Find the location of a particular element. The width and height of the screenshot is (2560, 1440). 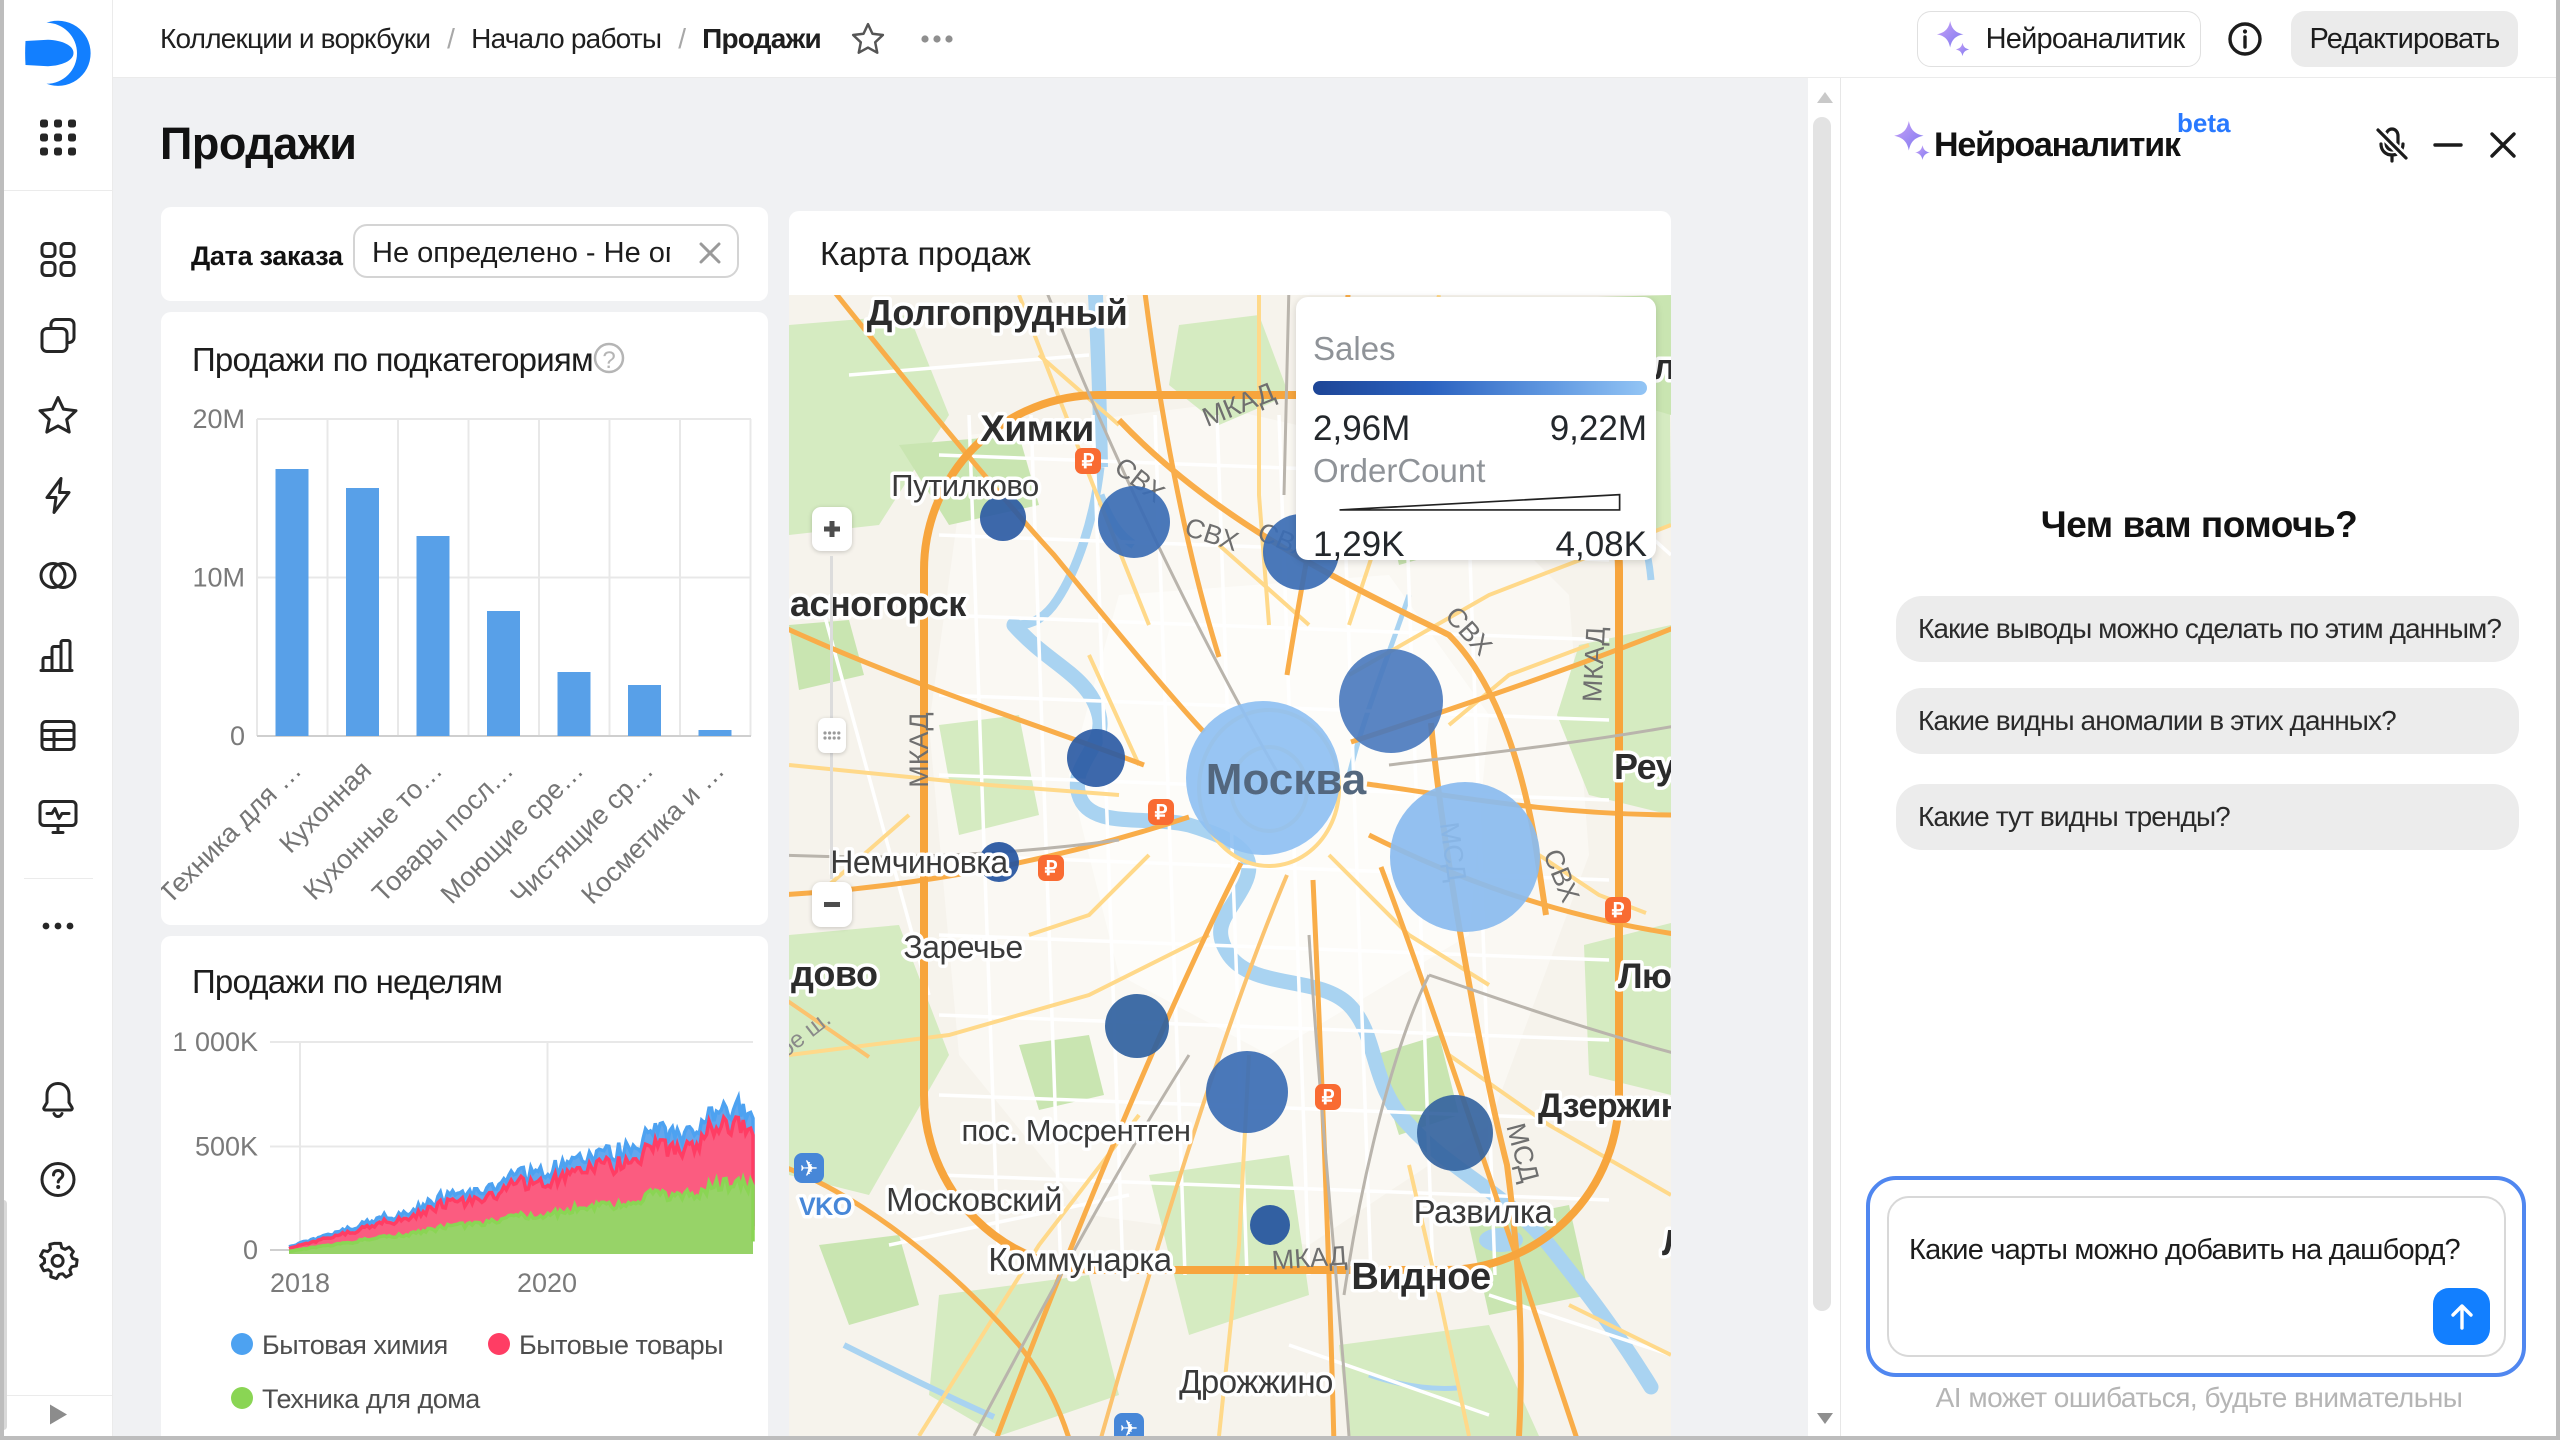

svg-text: асногорск is located at coordinates (878, 603).